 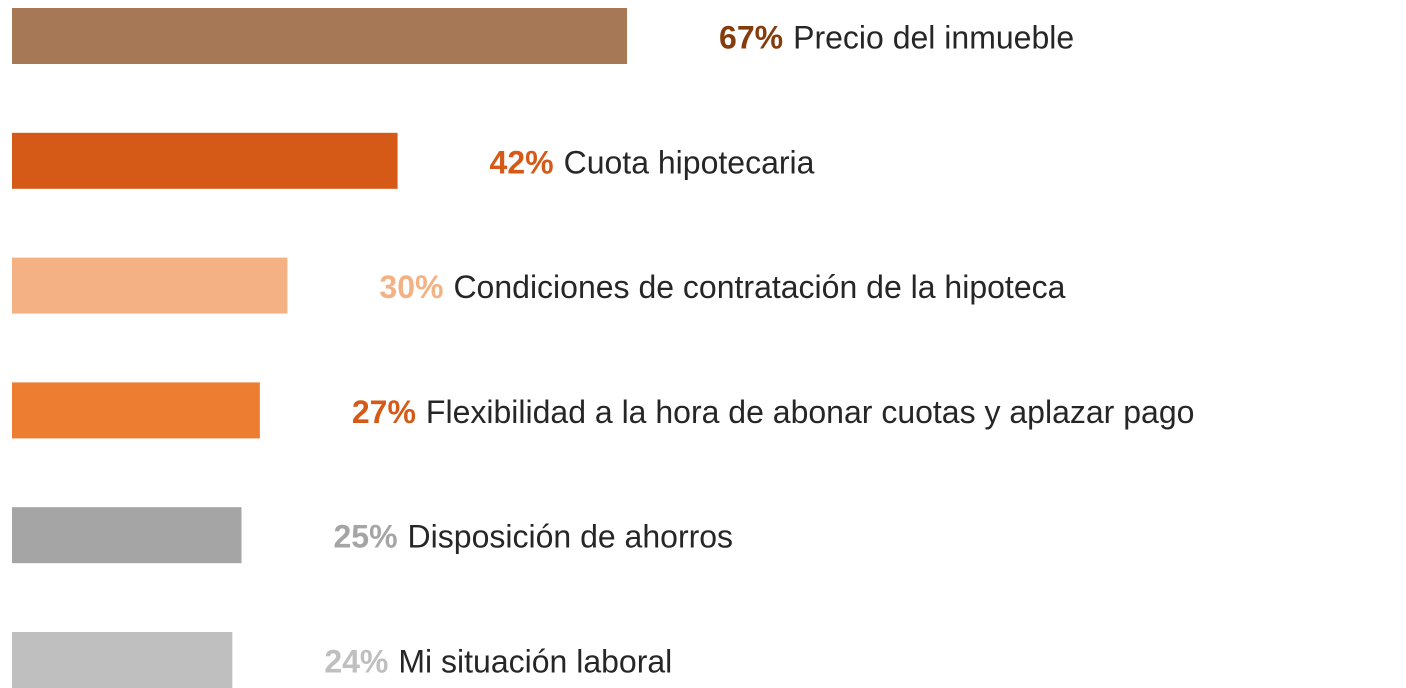 I want to click on value-label: 25%, so click(x=366, y=537).